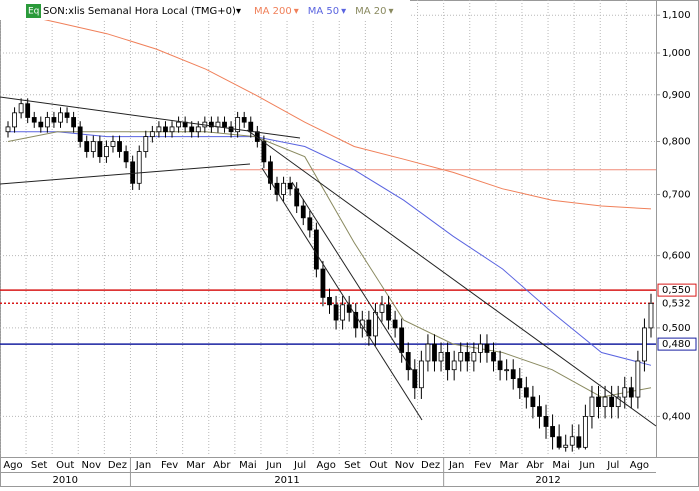 The width and height of the screenshot is (699, 491). I want to click on legend-entry: MA 200, so click(273, 11).